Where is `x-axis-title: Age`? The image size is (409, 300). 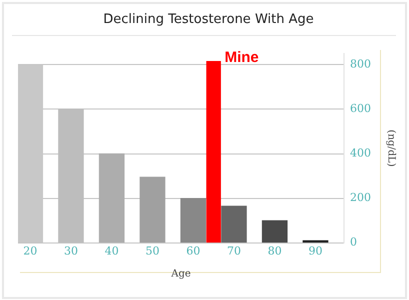 x-axis-title: Age is located at coordinates (180, 274).